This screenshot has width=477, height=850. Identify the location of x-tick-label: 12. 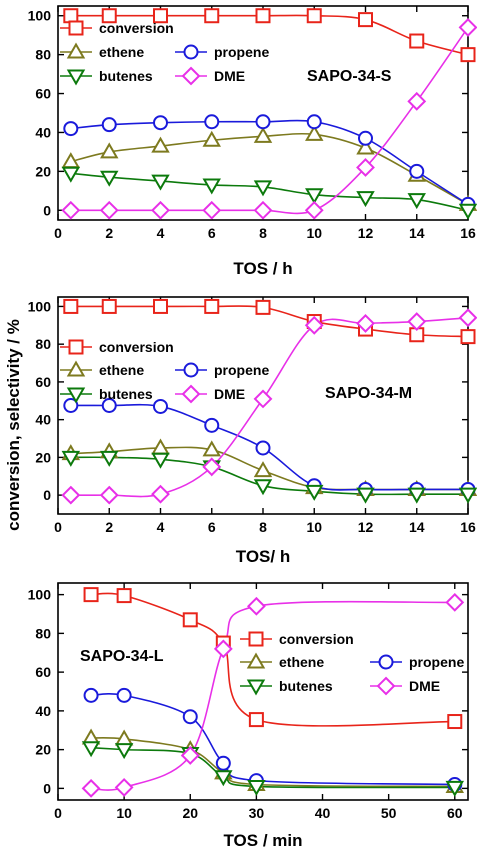
(366, 527).